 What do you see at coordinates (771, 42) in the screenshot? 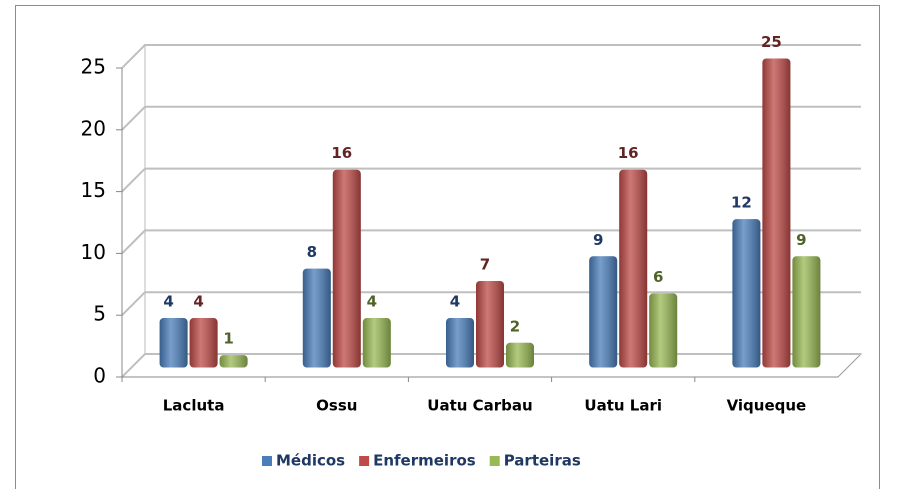
I see `value-label: 25` at bounding box center [771, 42].